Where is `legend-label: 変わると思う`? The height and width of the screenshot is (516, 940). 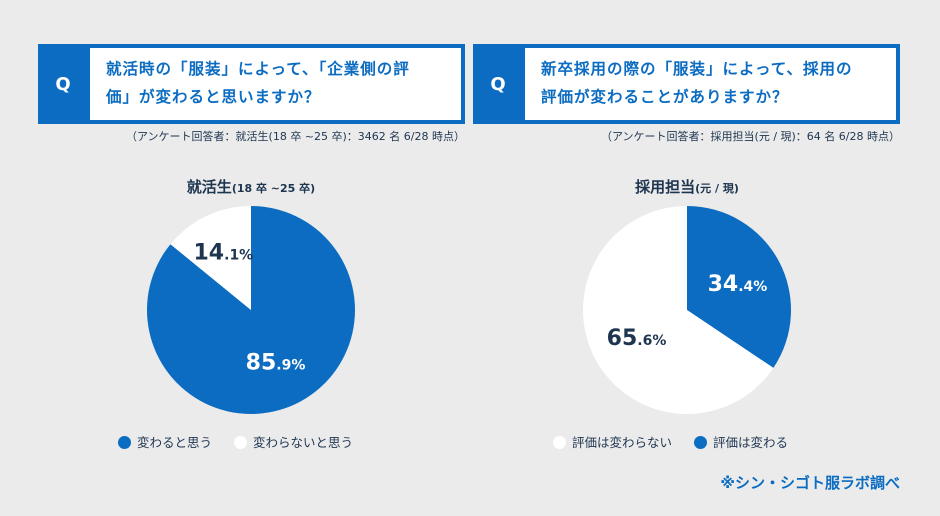 legend-label: 変わると思う is located at coordinates (175, 442).